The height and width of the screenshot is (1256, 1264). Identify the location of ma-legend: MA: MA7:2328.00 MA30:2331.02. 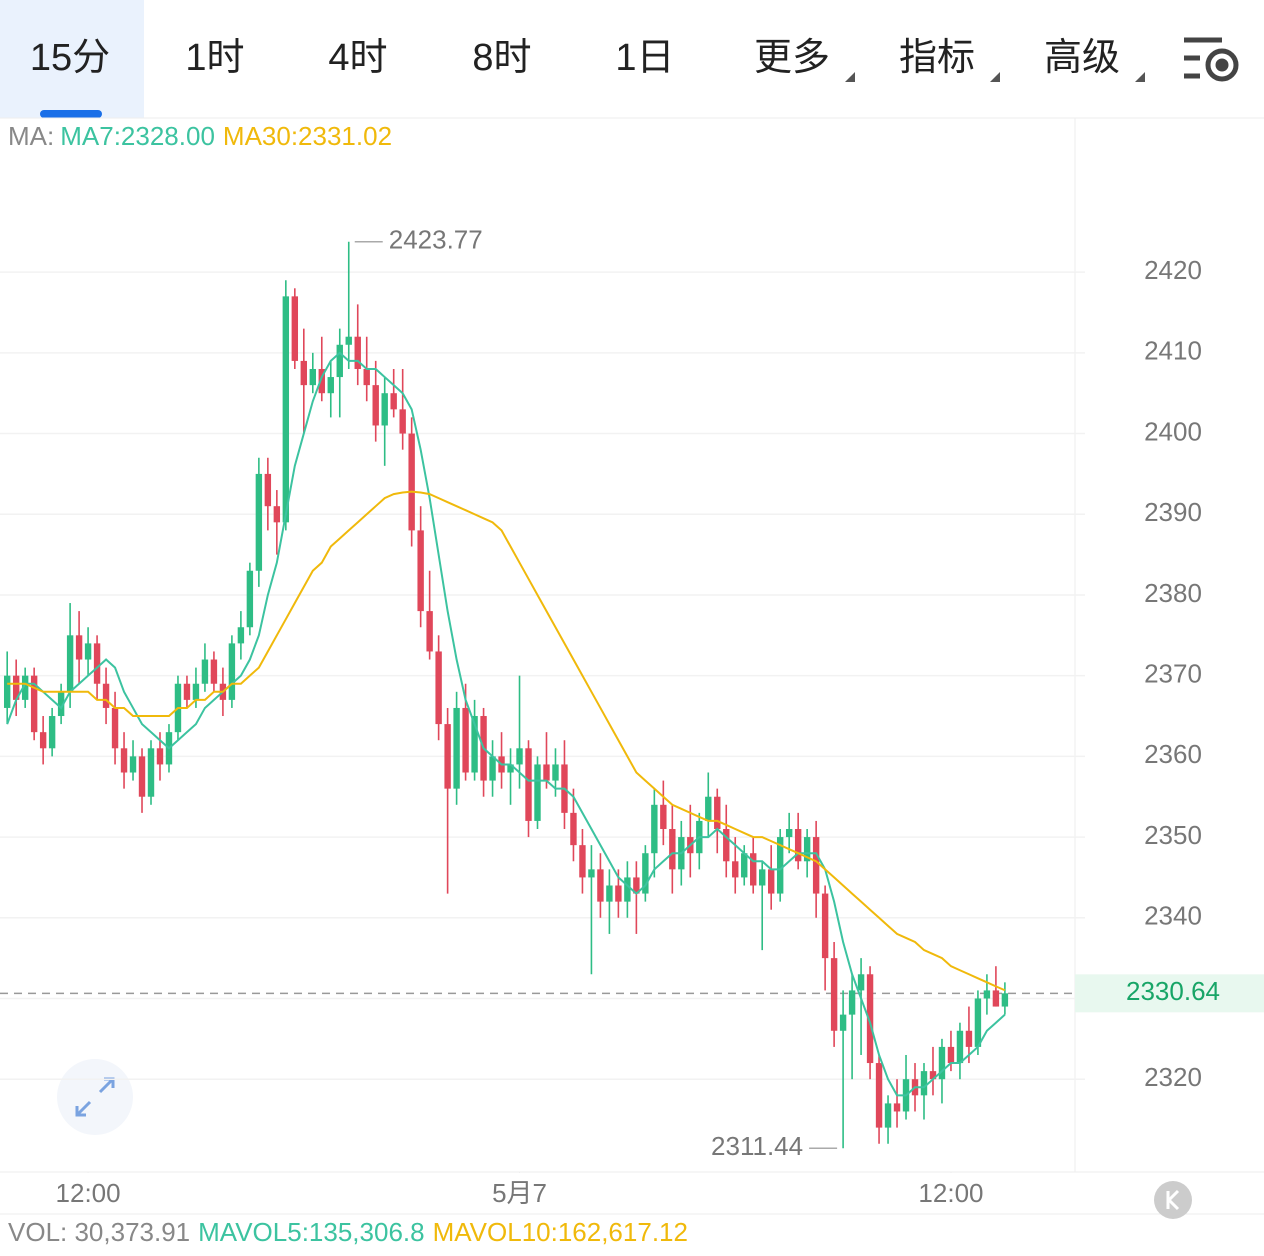
(200, 136).